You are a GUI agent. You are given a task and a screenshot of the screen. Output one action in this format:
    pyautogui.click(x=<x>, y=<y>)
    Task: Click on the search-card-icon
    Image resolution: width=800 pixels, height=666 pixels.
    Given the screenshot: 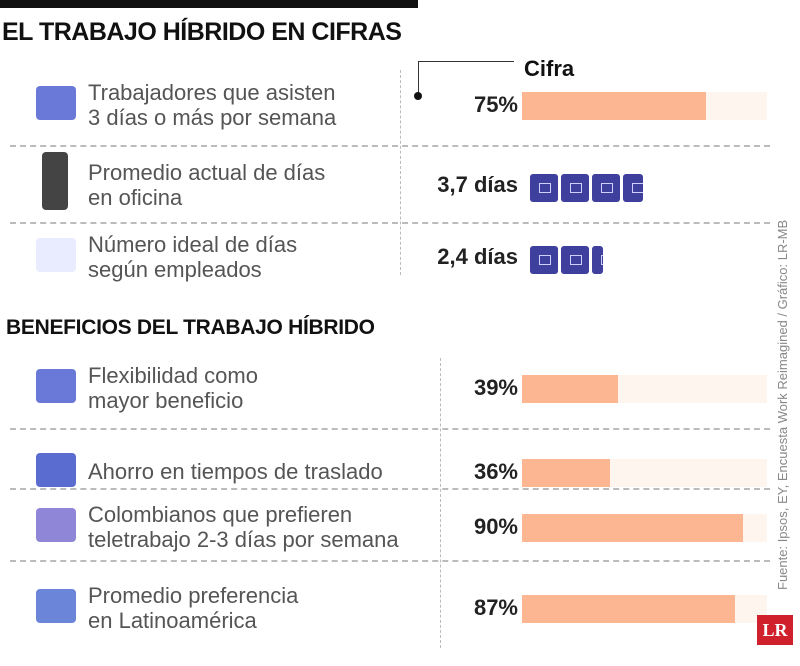 What is the action you would take?
    pyautogui.click(x=56, y=606)
    